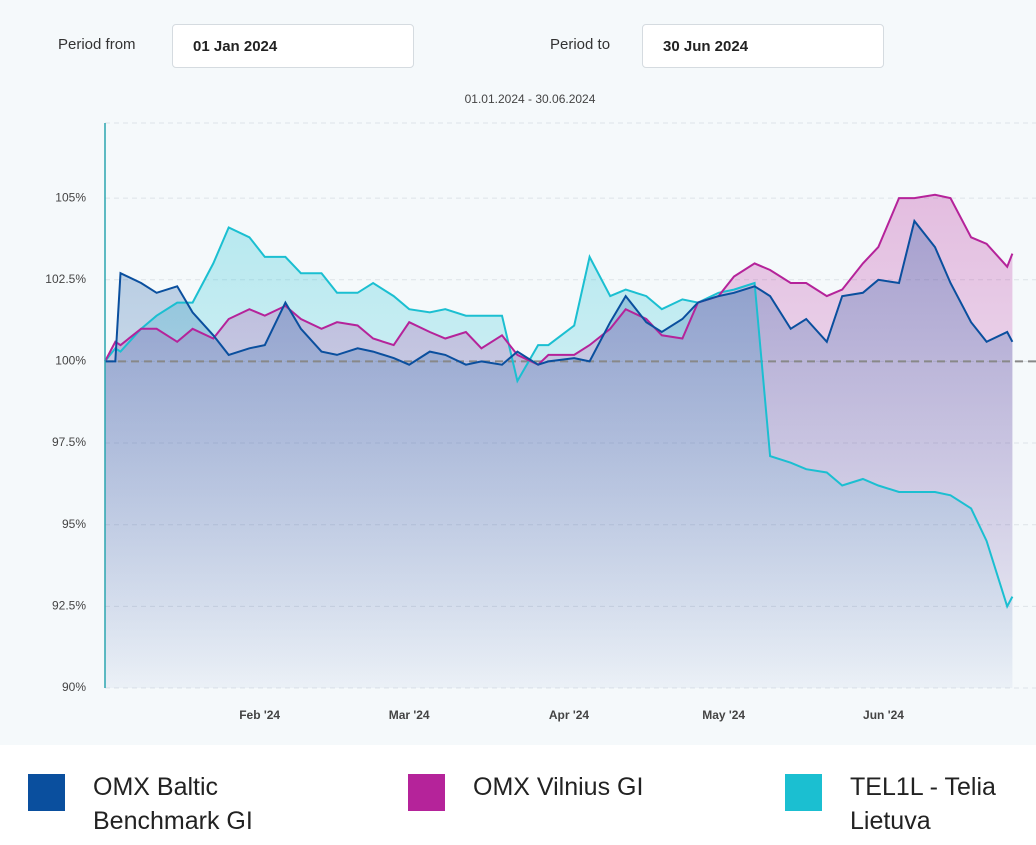 Image resolution: width=1036 pixels, height=845 pixels. What do you see at coordinates (173, 804) in the screenshot?
I see `legend-label: OMX Baltic Benchmark GI` at bounding box center [173, 804].